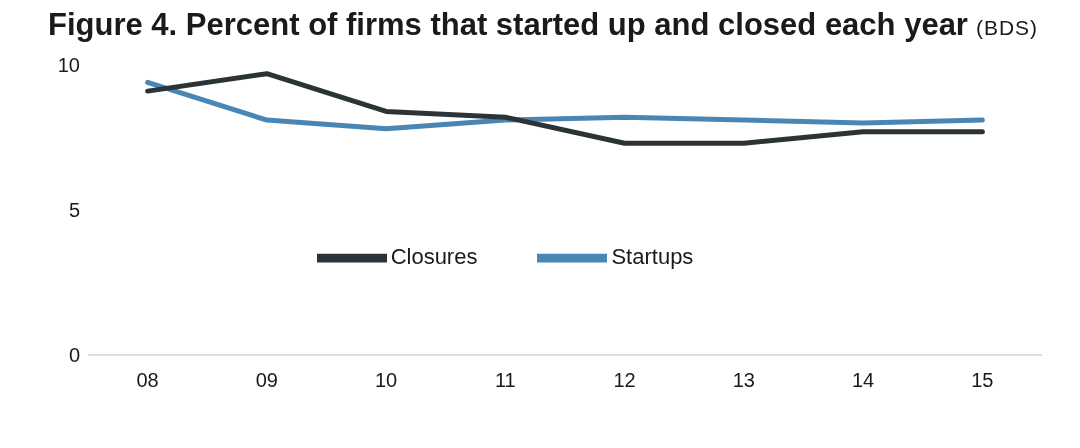  What do you see at coordinates (147, 380) in the screenshot?
I see `x-tick-label: 08` at bounding box center [147, 380].